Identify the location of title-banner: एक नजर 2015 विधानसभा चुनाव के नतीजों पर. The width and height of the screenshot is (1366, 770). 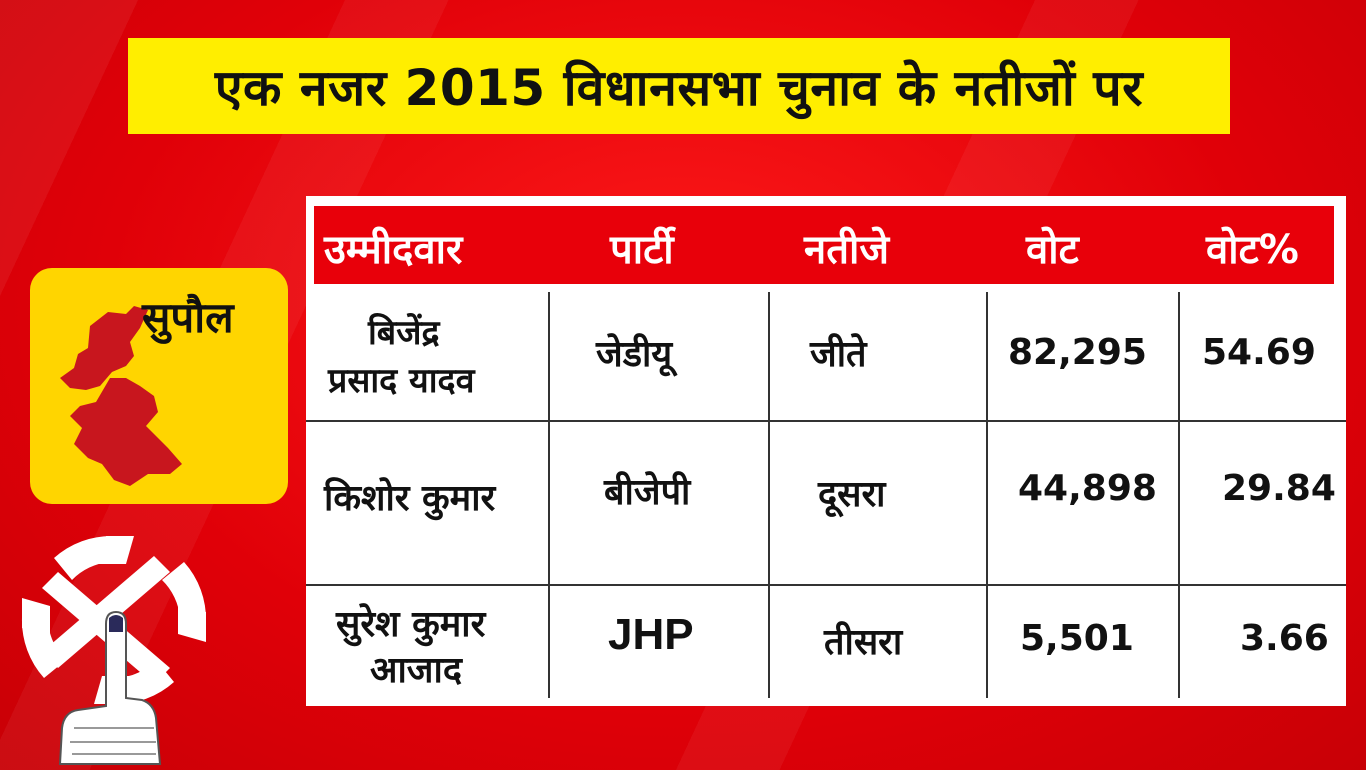
(679, 86).